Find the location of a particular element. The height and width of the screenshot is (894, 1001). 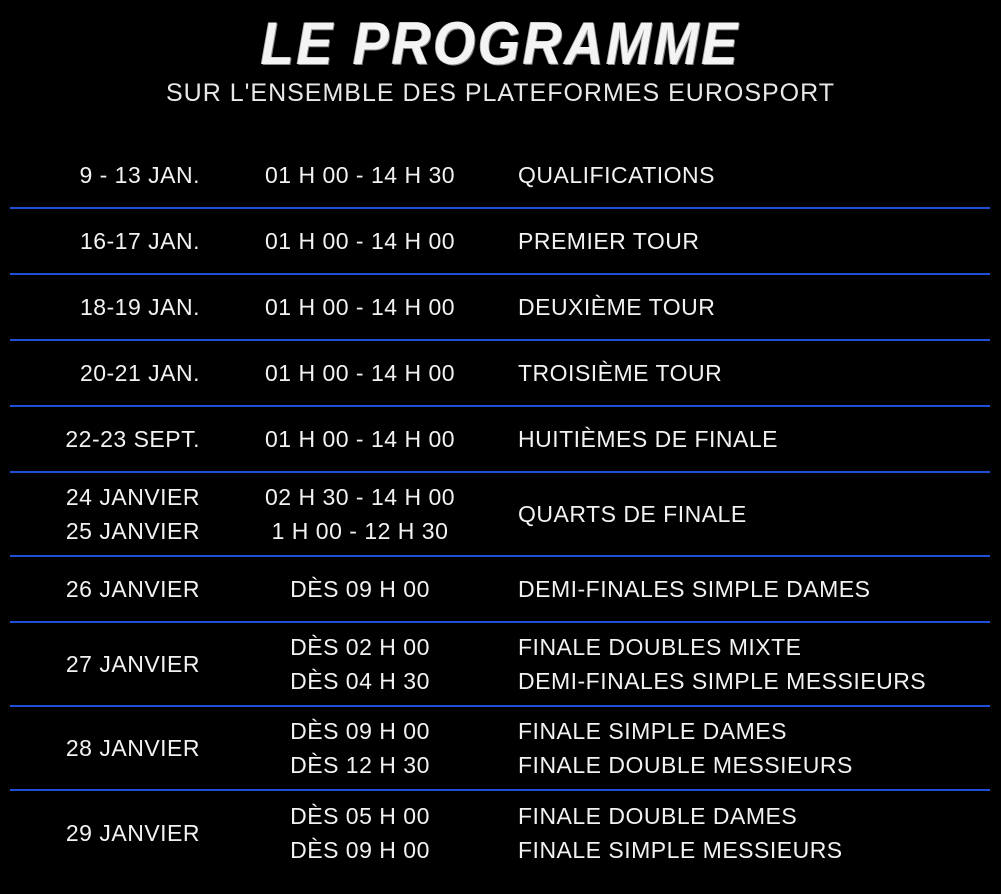

event-text: QUARTS DE FINALE is located at coordinates (632, 514).